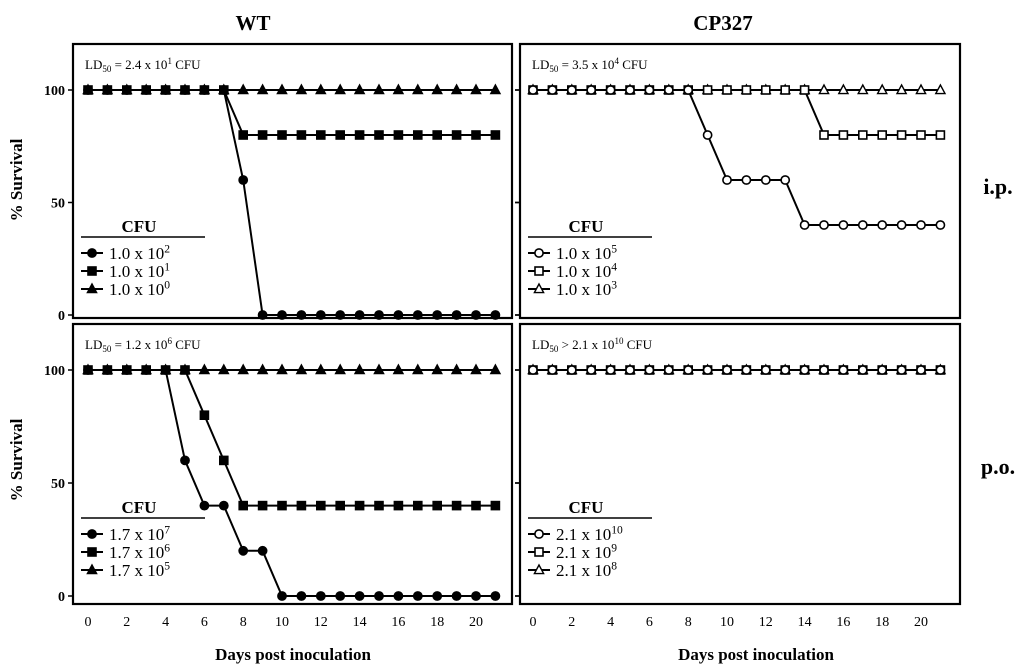 The width and height of the screenshot is (1030, 667). Describe the element at coordinates (437, 622) in the screenshot. I see `x-tick-label: 18` at that location.